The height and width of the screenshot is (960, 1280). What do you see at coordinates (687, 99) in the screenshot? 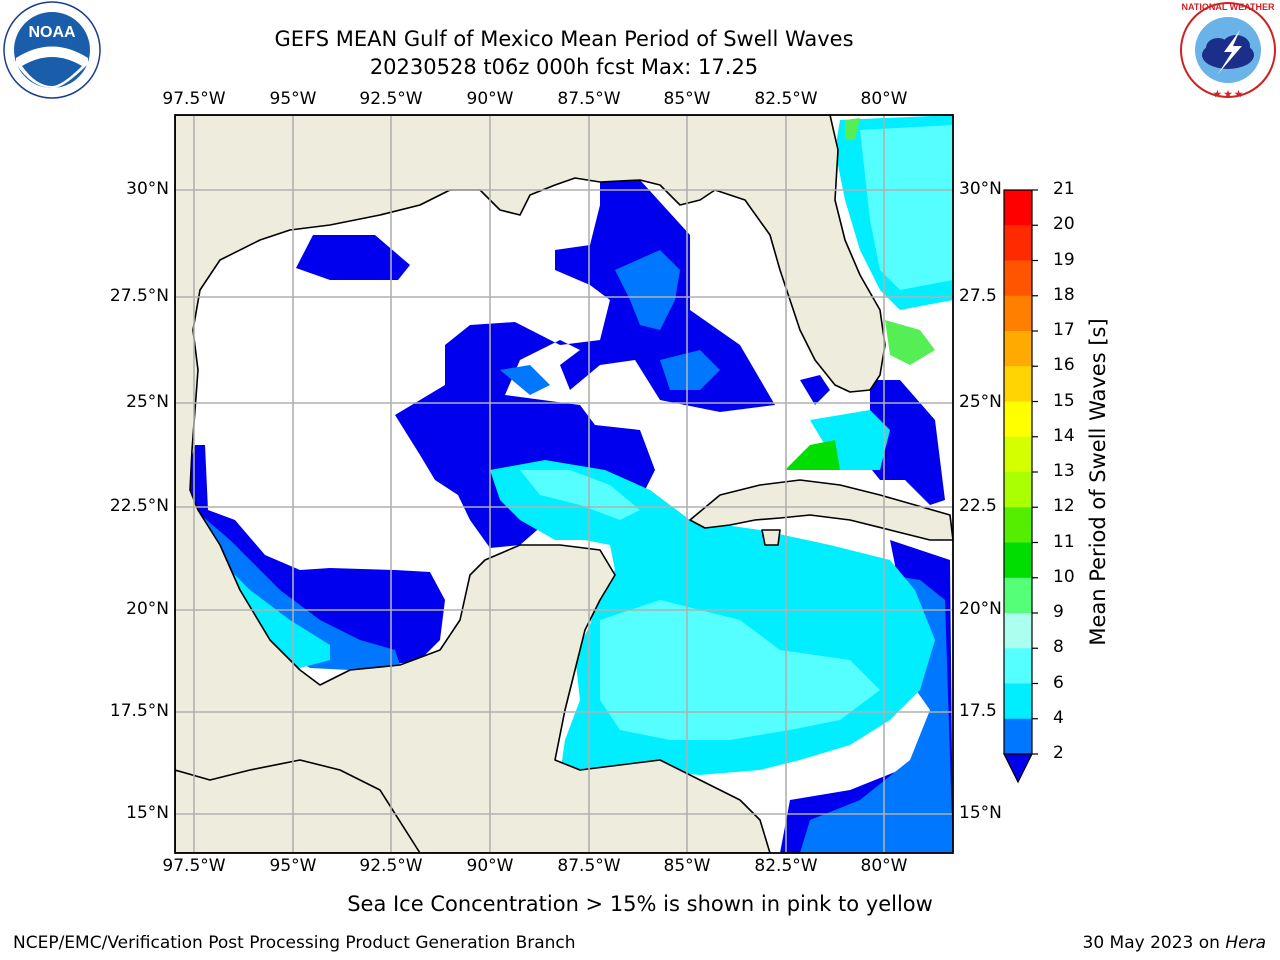
I see `lon-label-top: 85°W` at bounding box center [687, 99].